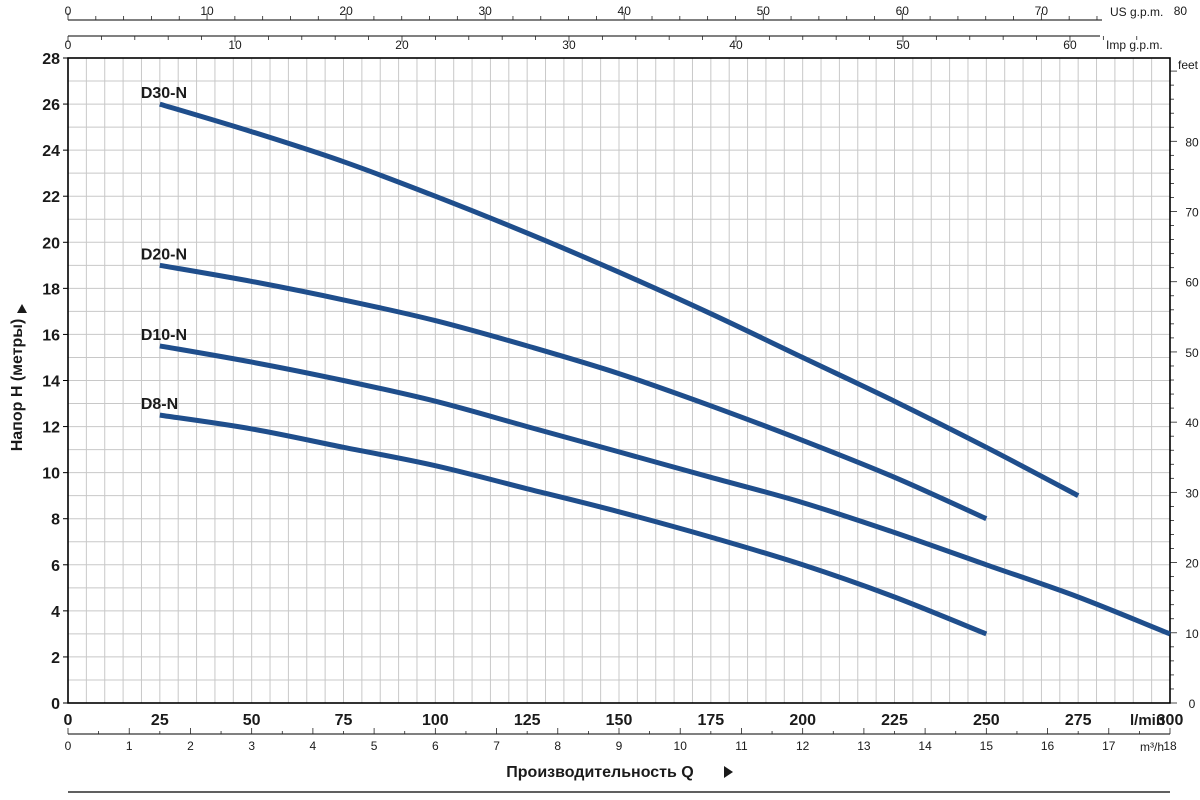 This screenshot has width=1200, height=800. I want to click on m3h-tick-label: 2, so click(190, 746).